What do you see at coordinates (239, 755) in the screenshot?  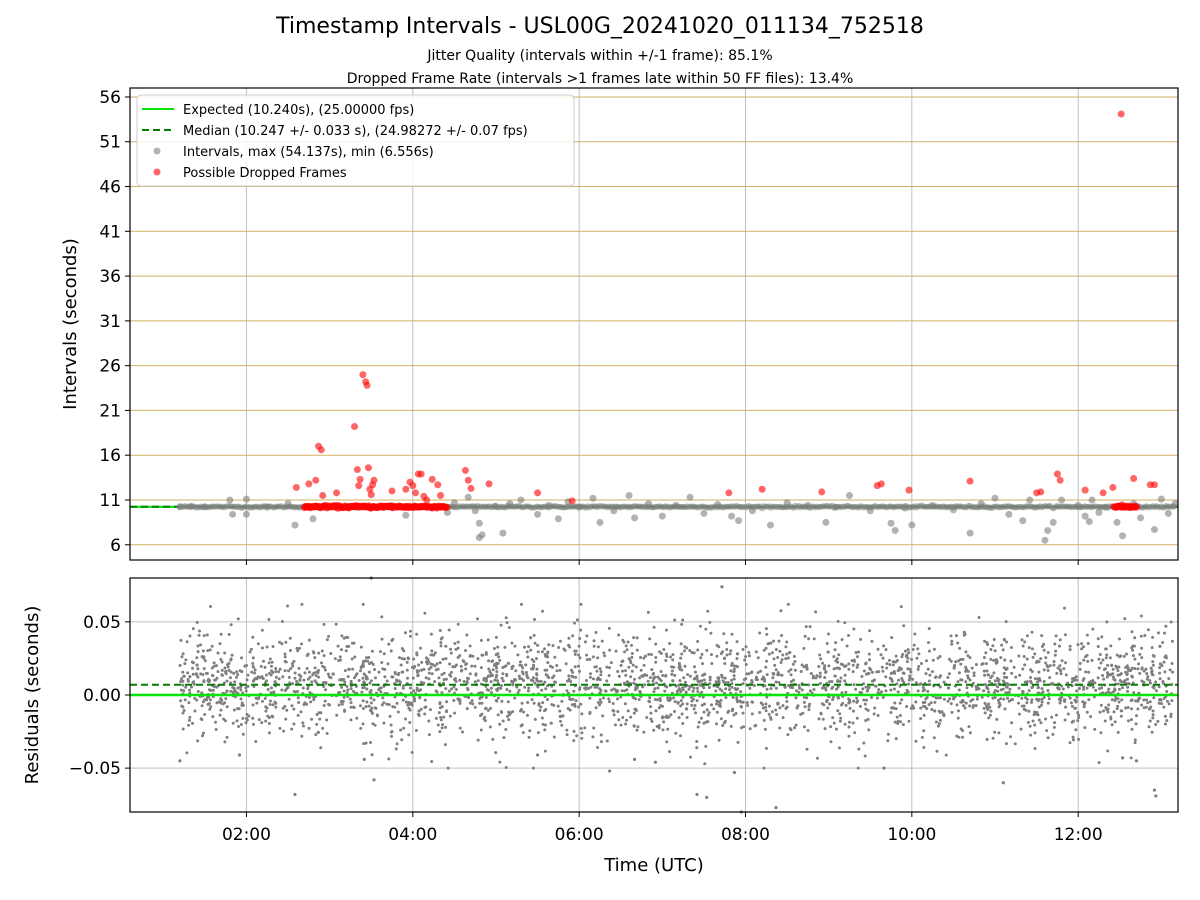 I see `residual-outlier-point` at bounding box center [239, 755].